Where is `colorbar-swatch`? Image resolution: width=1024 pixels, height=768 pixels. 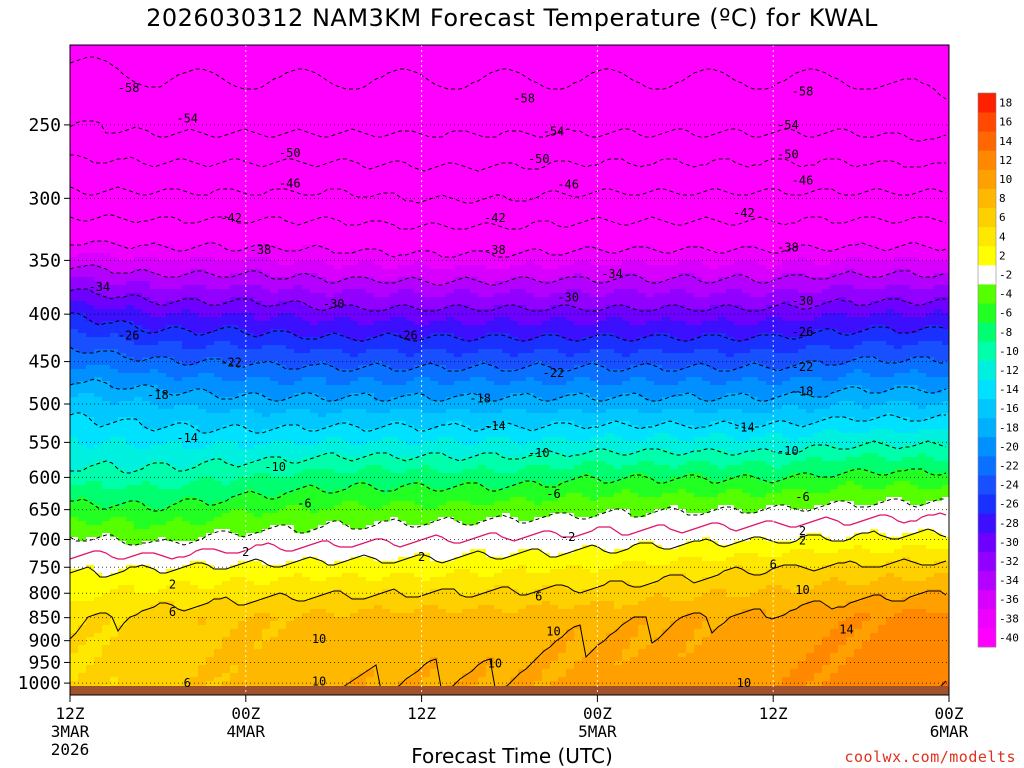
colorbar-swatch is located at coordinates (987, 408).